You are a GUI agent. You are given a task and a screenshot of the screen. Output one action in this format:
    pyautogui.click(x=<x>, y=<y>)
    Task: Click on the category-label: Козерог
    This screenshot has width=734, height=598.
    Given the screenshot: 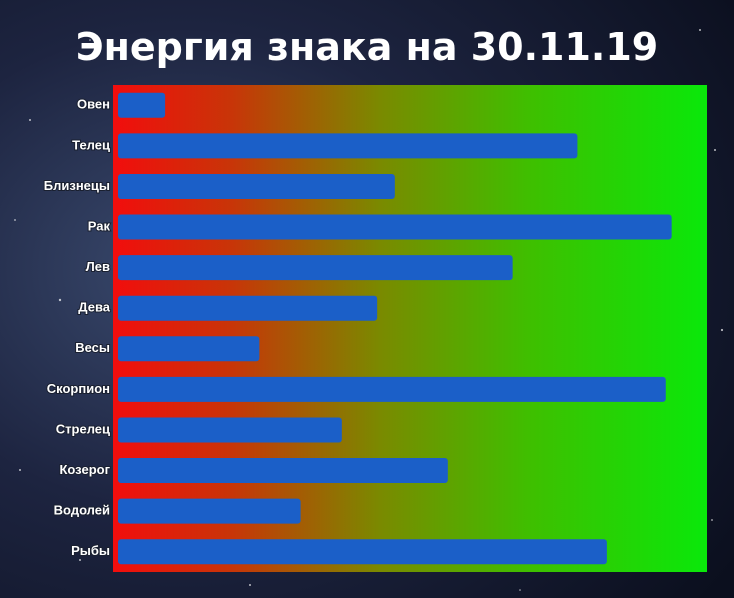 What is the action you would take?
    pyautogui.click(x=84, y=469)
    